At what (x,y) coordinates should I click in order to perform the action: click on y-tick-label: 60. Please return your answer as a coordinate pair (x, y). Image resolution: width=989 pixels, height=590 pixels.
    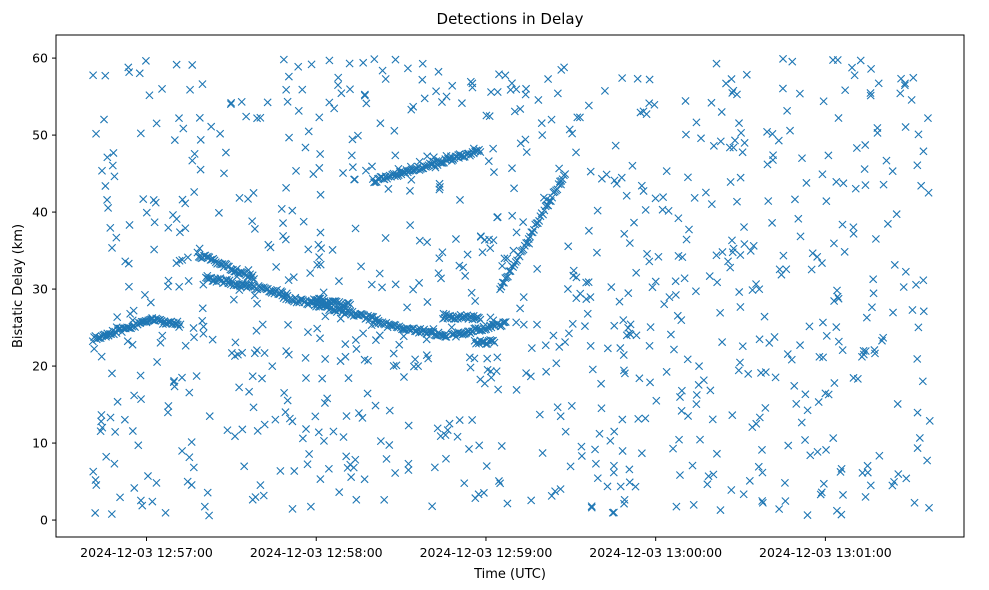
    Looking at the image, I should click on (40, 58).